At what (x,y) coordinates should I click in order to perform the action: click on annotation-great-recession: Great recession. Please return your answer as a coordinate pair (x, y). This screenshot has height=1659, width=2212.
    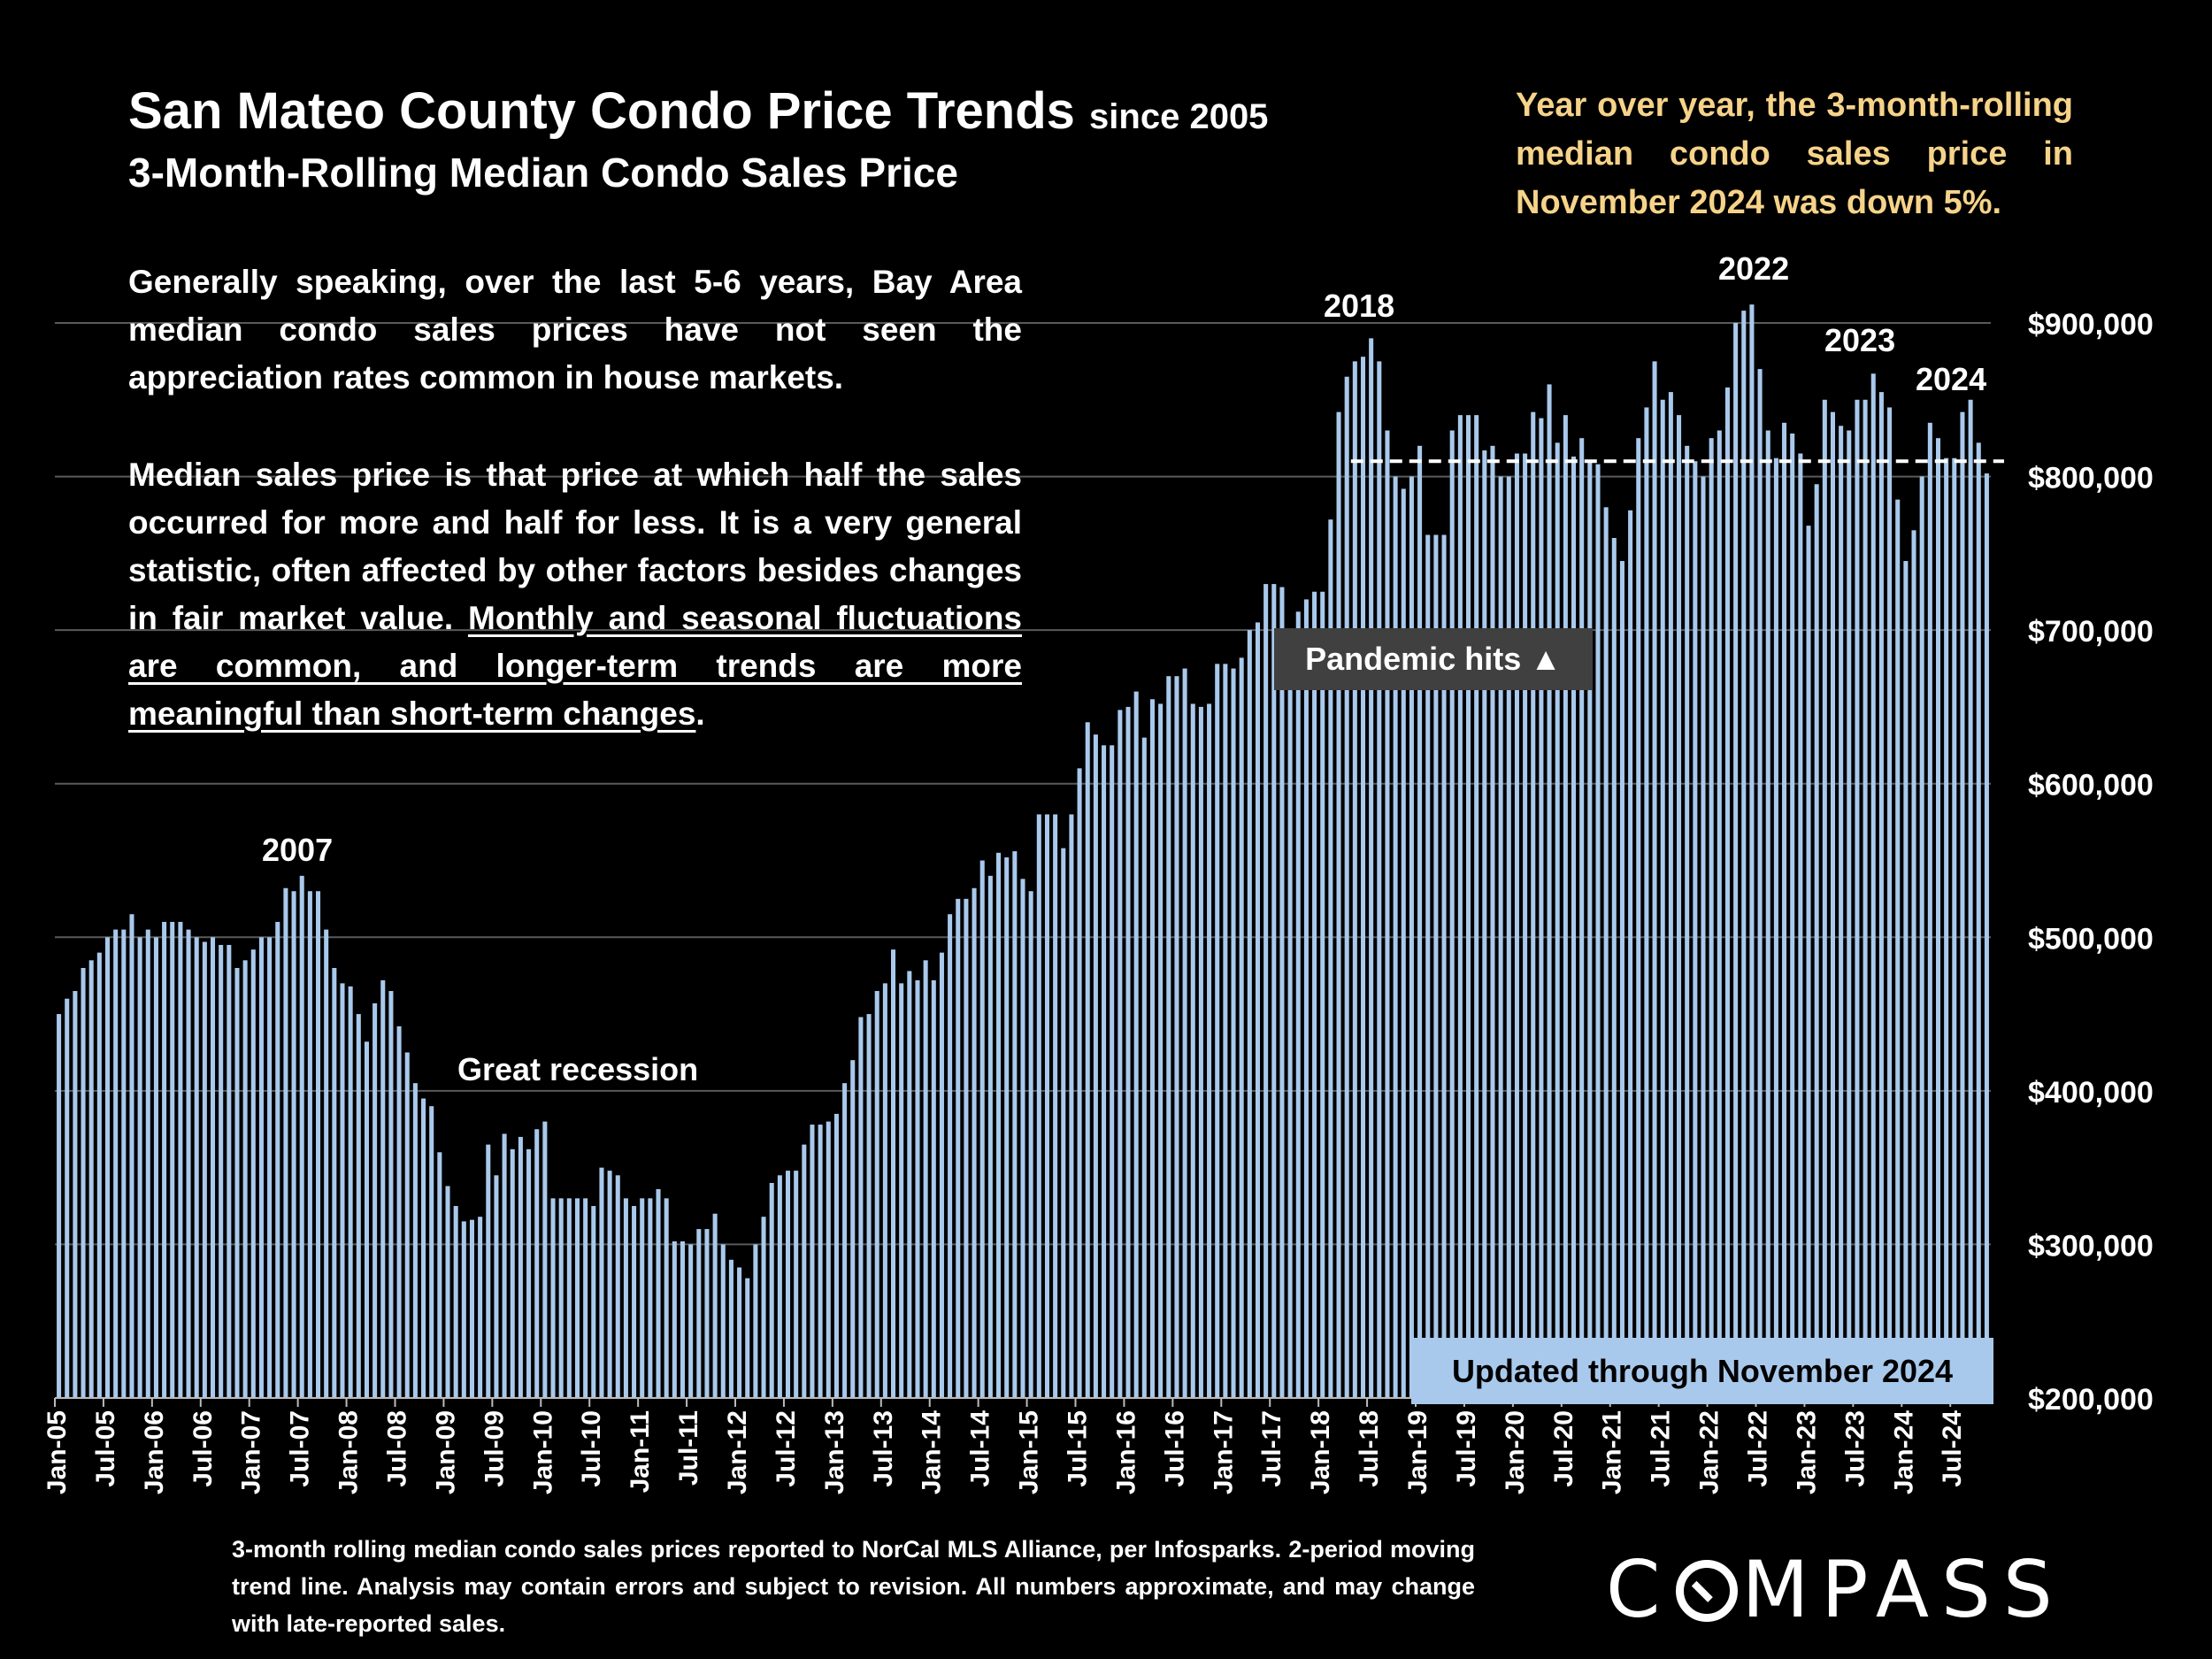
    Looking at the image, I should click on (578, 1069).